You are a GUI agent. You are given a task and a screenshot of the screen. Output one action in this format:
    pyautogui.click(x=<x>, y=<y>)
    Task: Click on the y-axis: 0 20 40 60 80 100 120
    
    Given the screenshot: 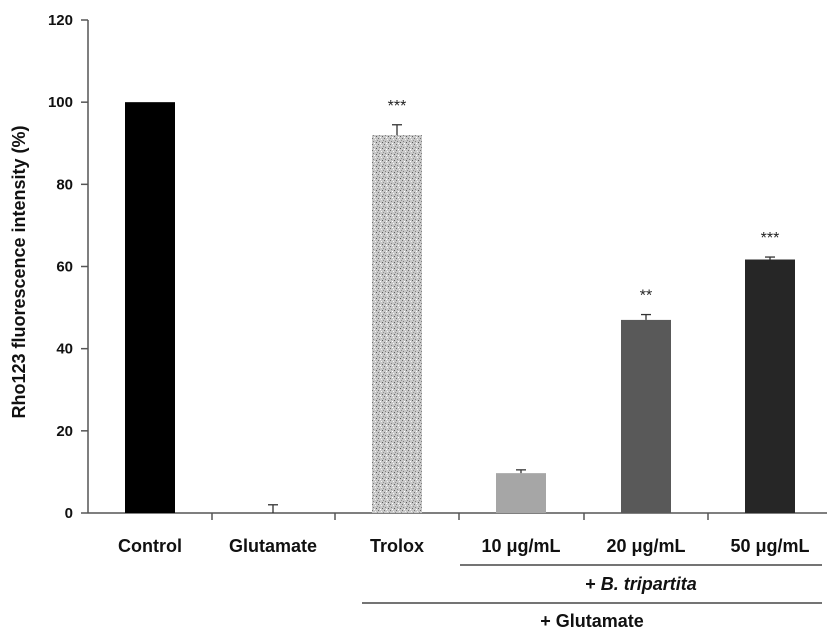 What is the action you would take?
    pyautogui.click(x=68, y=267)
    